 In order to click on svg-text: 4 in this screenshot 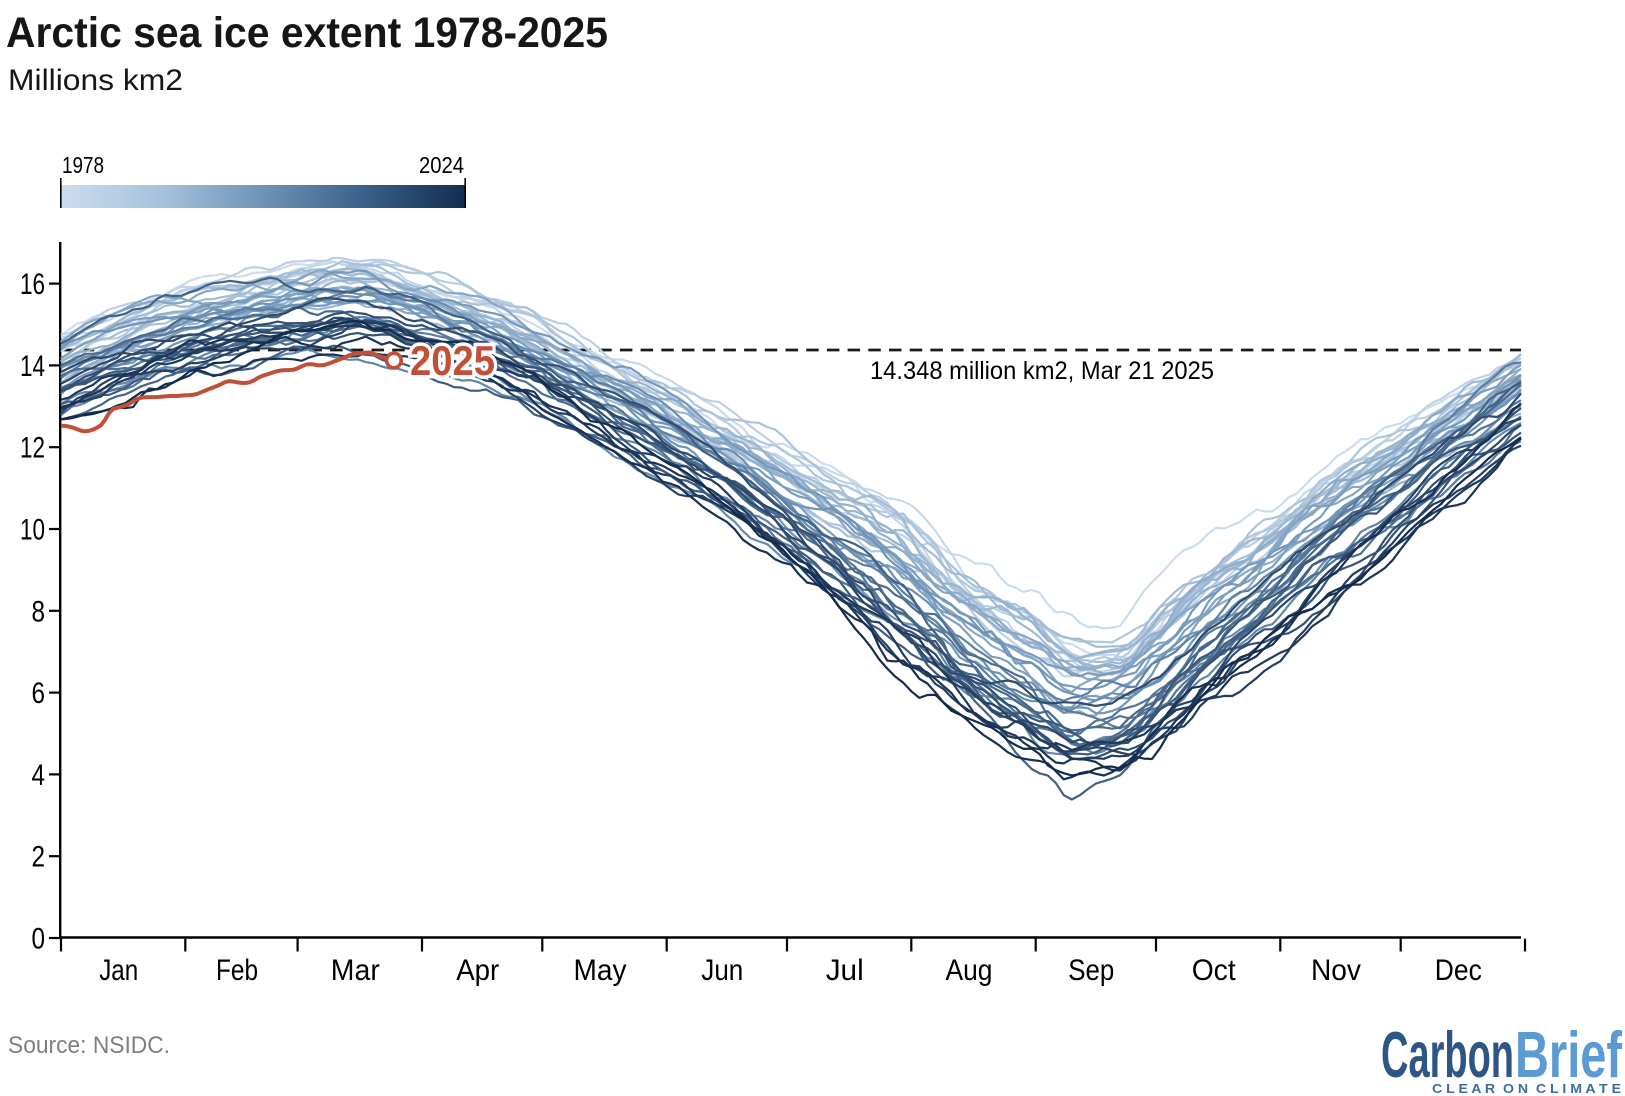, I will do `click(39, 775)`.